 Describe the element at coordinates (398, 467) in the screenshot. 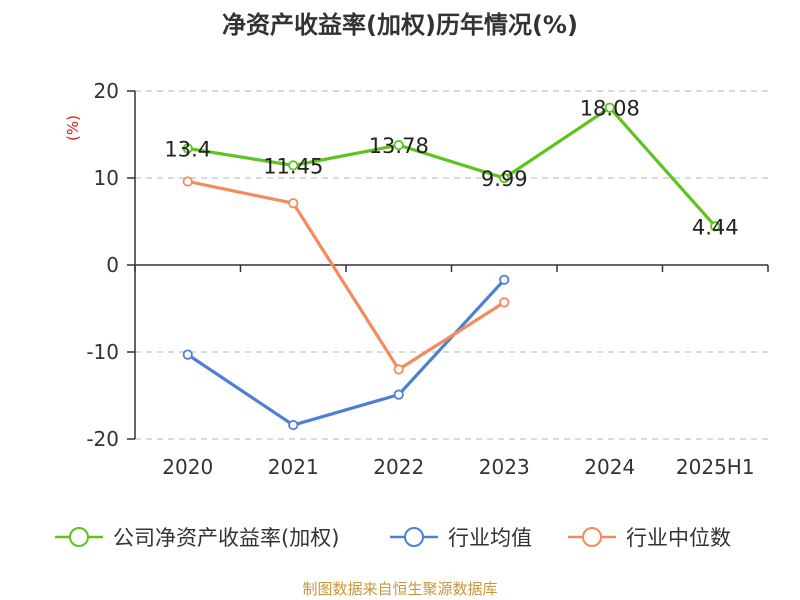

I see `x-tick-label: 2022` at that location.